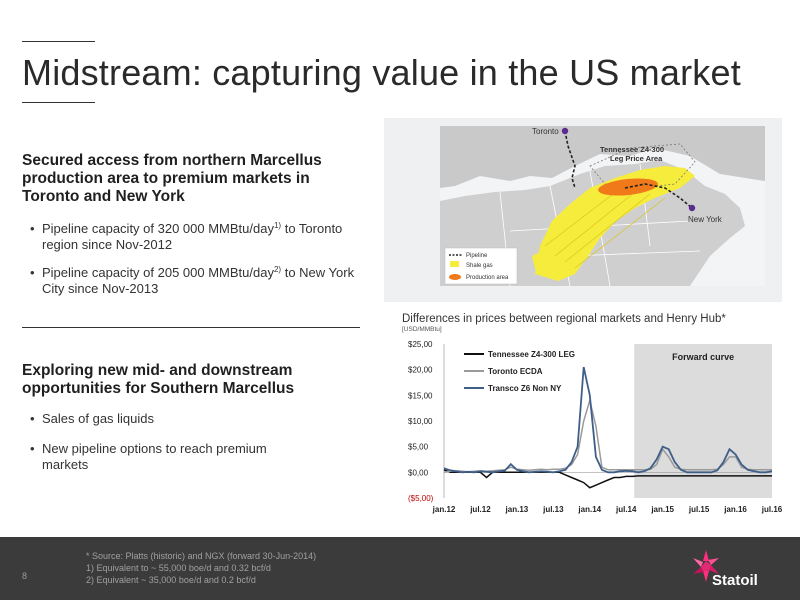 The width and height of the screenshot is (800, 600). Describe the element at coordinates (735, 509) in the screenshot. I see `x-tick-label: jan.16` at that location.